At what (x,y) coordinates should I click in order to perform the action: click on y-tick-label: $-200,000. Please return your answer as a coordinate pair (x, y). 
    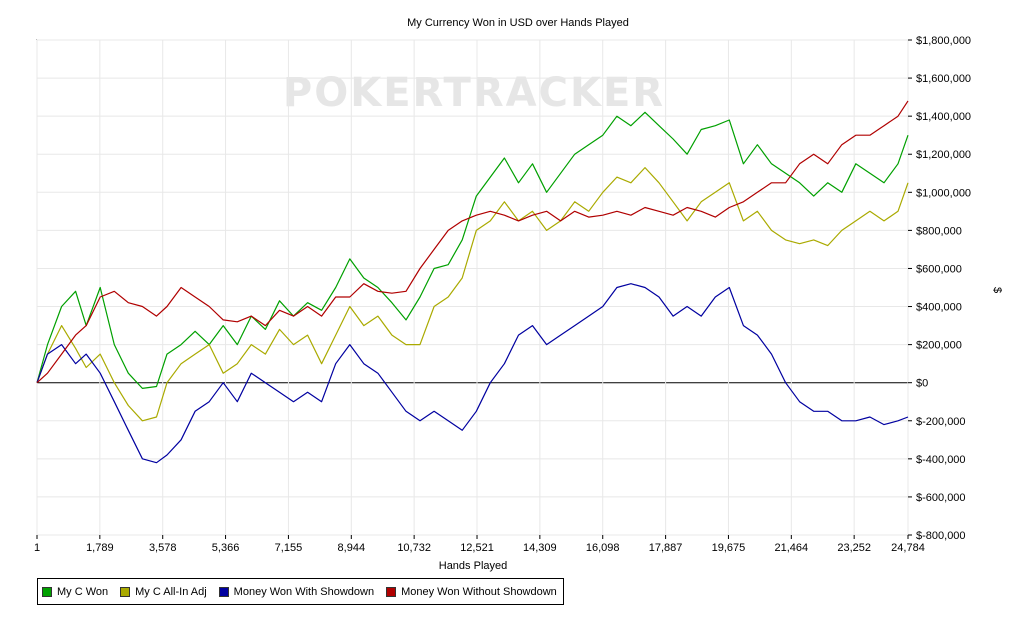
    Looking at the image, I should click on (941, 422).